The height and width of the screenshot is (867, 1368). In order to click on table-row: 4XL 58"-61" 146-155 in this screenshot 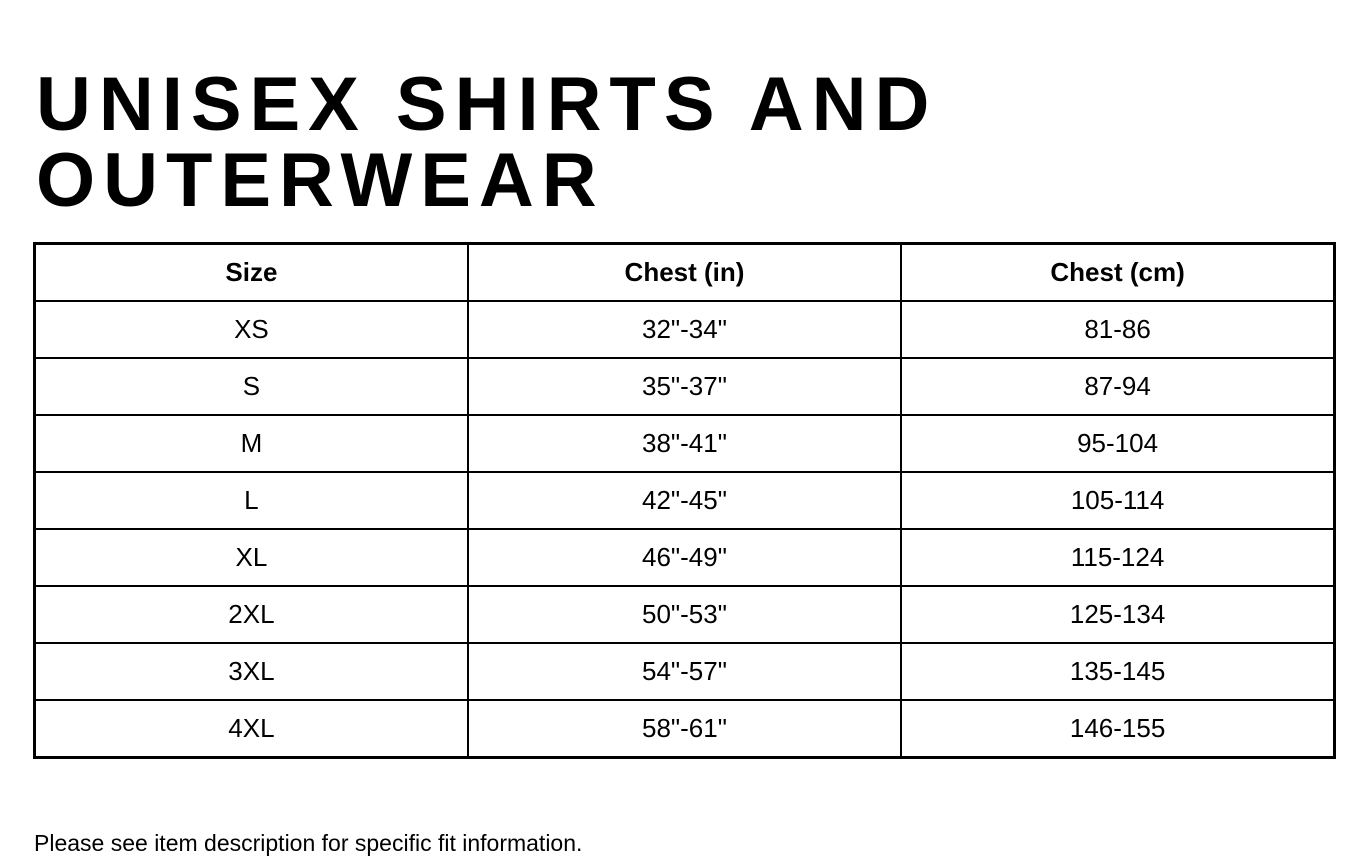, I will do `click(684, 729)`.